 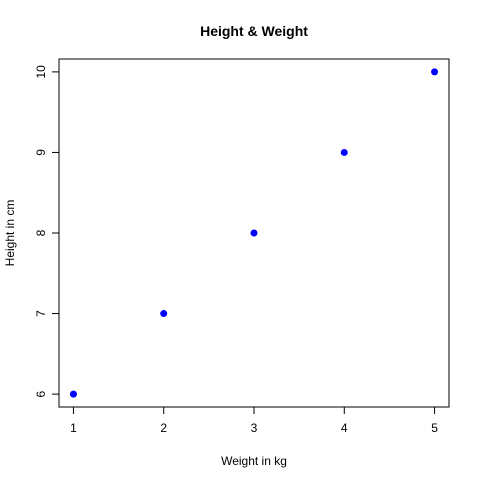 What do you see at coordinates (41, 393) in the screenshot?
I see `y-tick-label: 6` at bounding box center [41, 393].